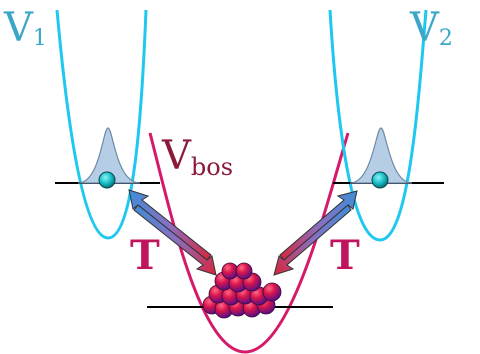  I want to click on v1-label-main: V, so click(18, 28).